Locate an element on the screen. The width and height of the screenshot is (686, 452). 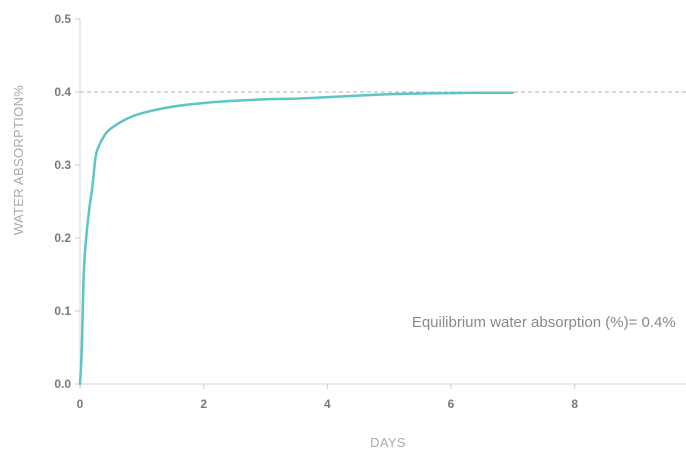
equilibrium-annotation: Equilibrium water absorption (%)= 0.4% is located at coordinates (544, 322).